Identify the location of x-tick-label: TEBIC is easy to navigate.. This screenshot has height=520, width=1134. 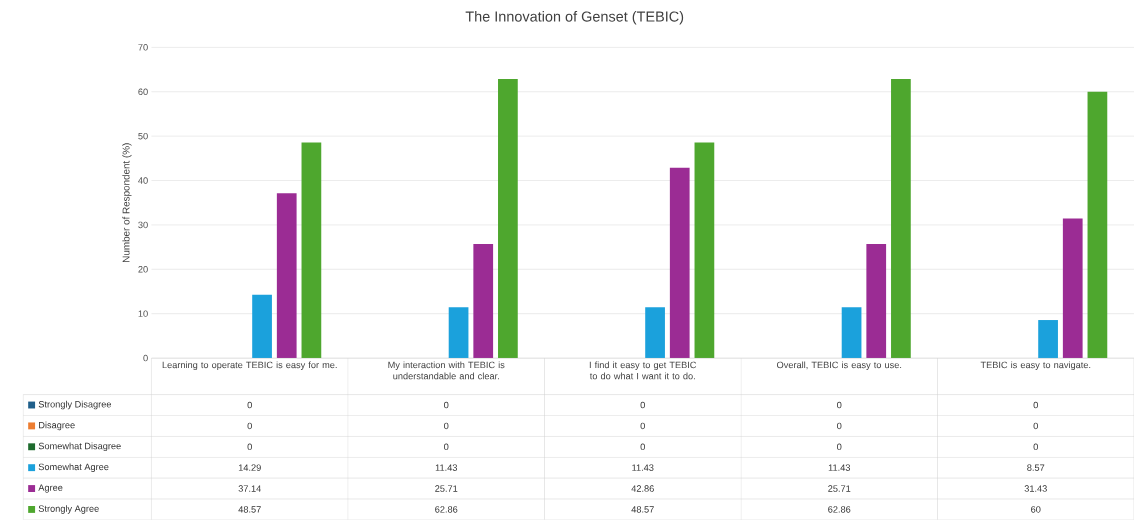
(1035, 366).